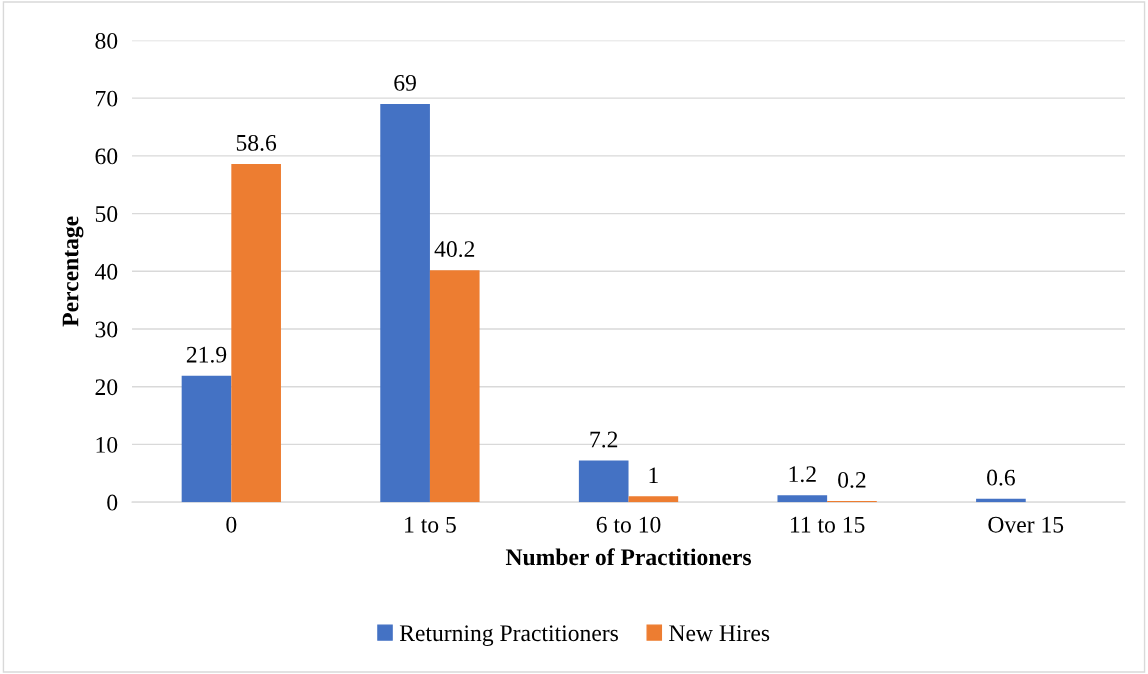 The height and width of the screenshot is (674, 1148). Describe the element at coordinates (106, 156) in the screenshot. I see `y-tick-label: 60` at that location.